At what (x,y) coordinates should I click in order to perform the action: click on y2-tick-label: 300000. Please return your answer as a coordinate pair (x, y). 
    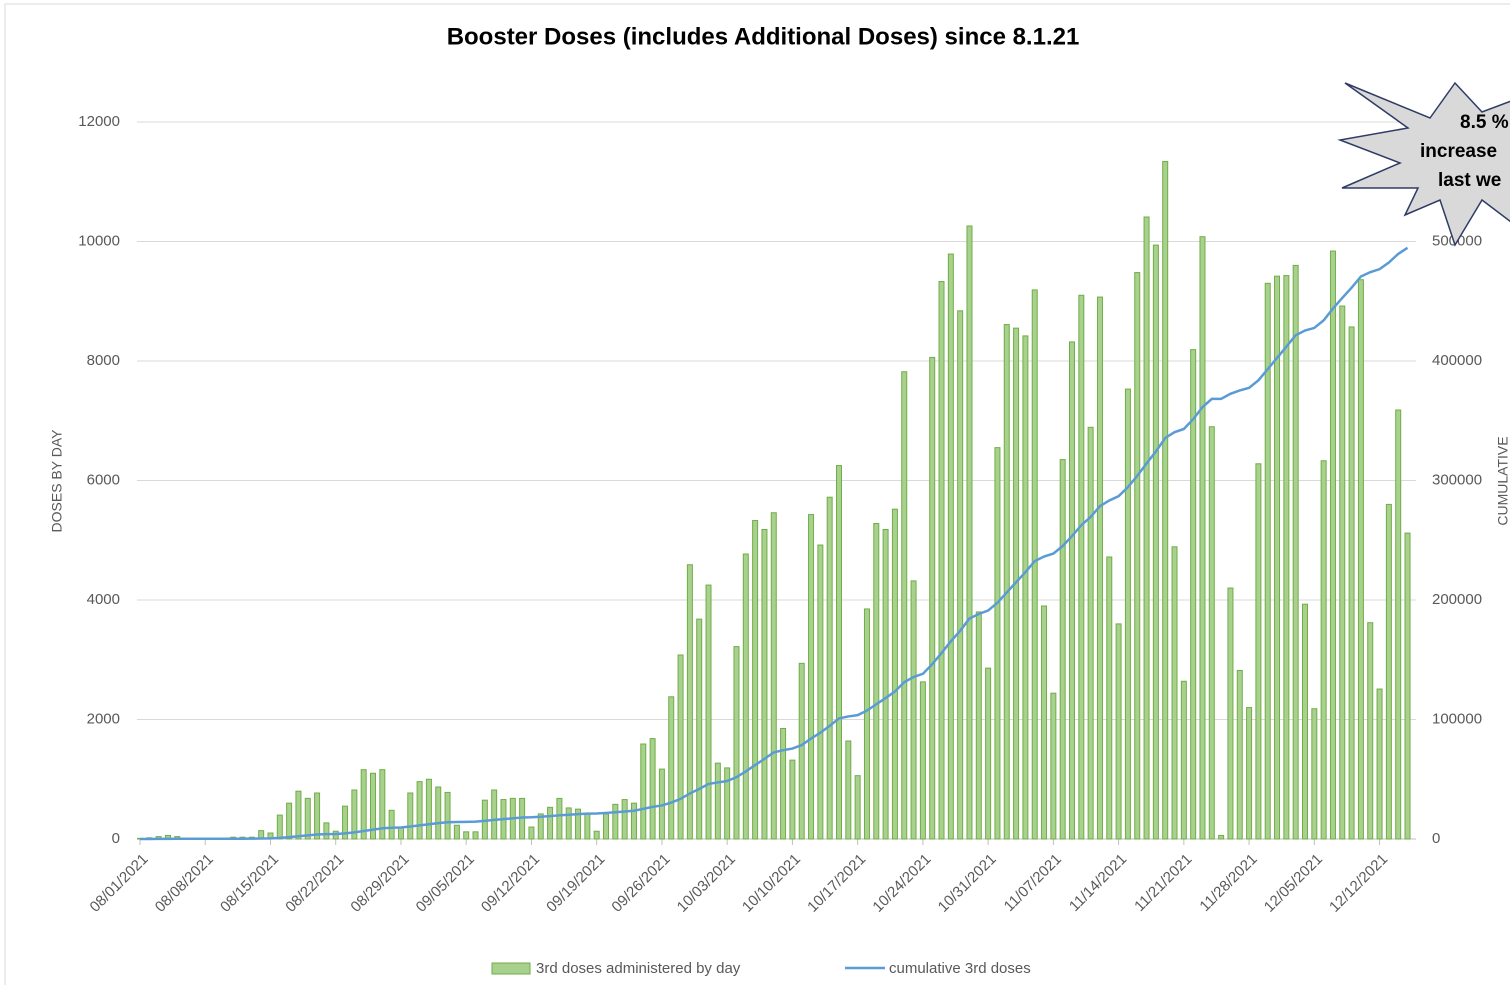
    Looking at the image, I should click on (1457, 479).